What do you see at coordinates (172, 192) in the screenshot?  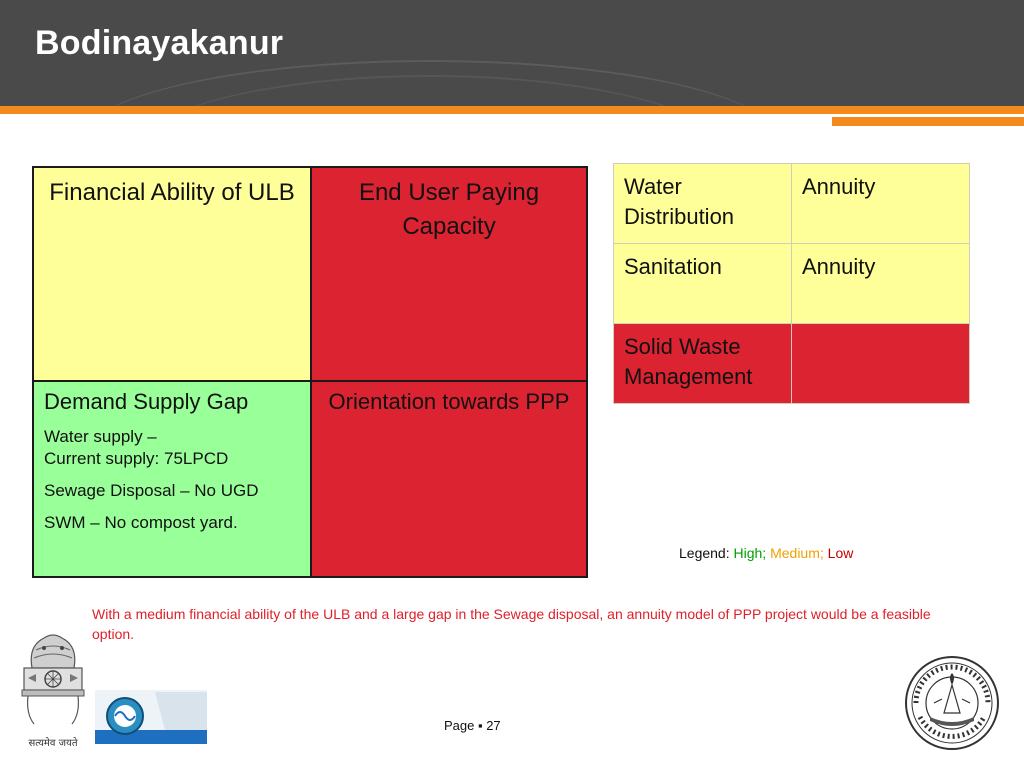 I see `quadrant-heading: Financial Ability of ULB` at bounding box center [172, 192].